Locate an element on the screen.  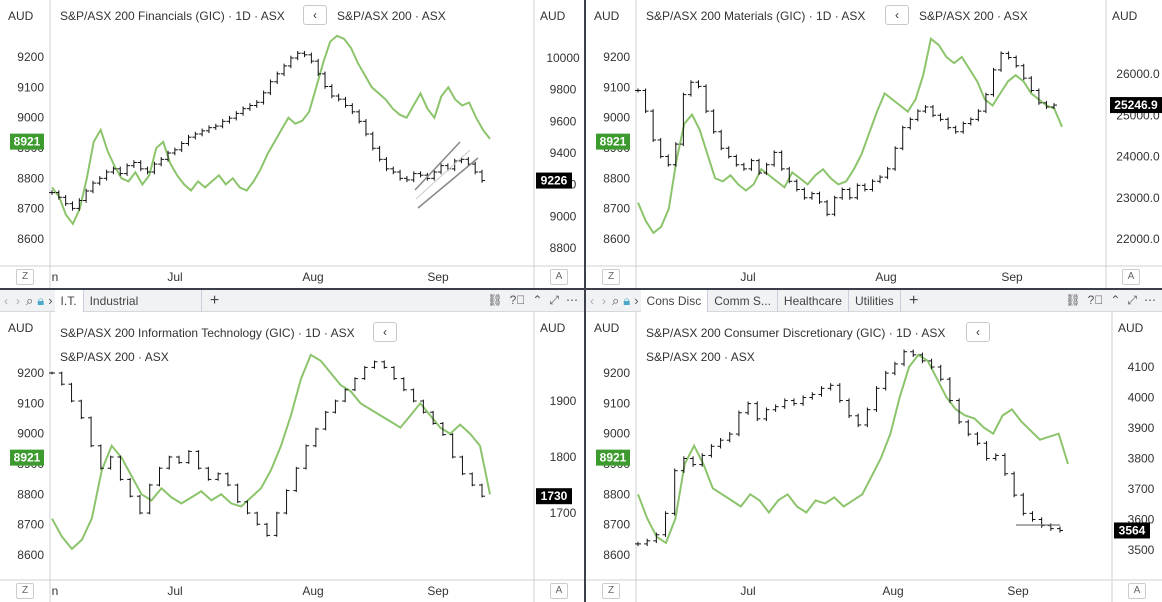
left-axis-tick: 8800 is located at coordinates (616, 494).